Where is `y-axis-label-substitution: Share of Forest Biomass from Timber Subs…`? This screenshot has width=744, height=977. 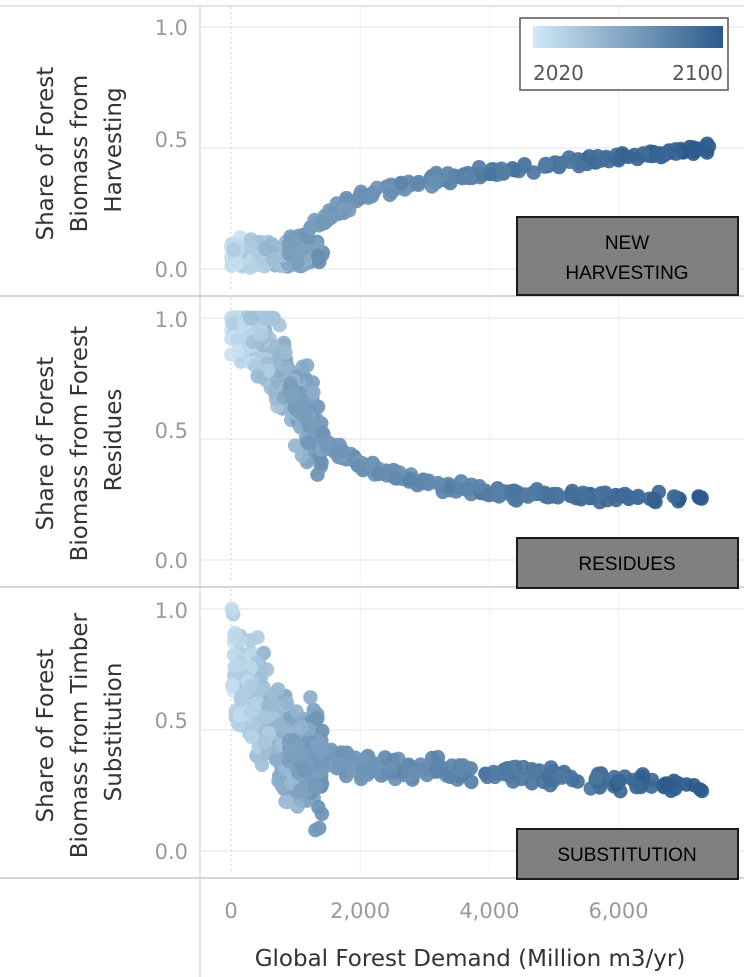
y-axis-label-substitution: Share of Forest Biomass from Timber Subs… is located at coordinates (80, 732).